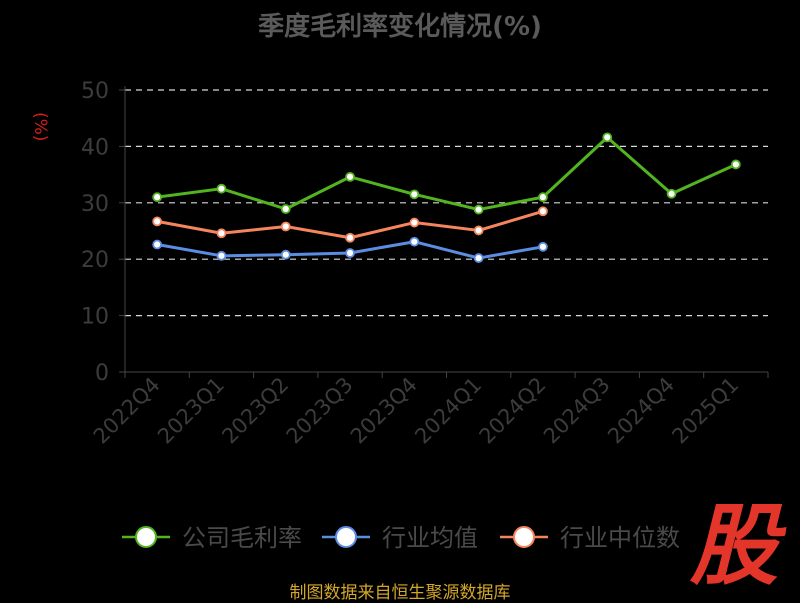  Describe the element at coordinates (242, 538) in the screenshot. I see `legend-label: 公司毛利率` at that location.